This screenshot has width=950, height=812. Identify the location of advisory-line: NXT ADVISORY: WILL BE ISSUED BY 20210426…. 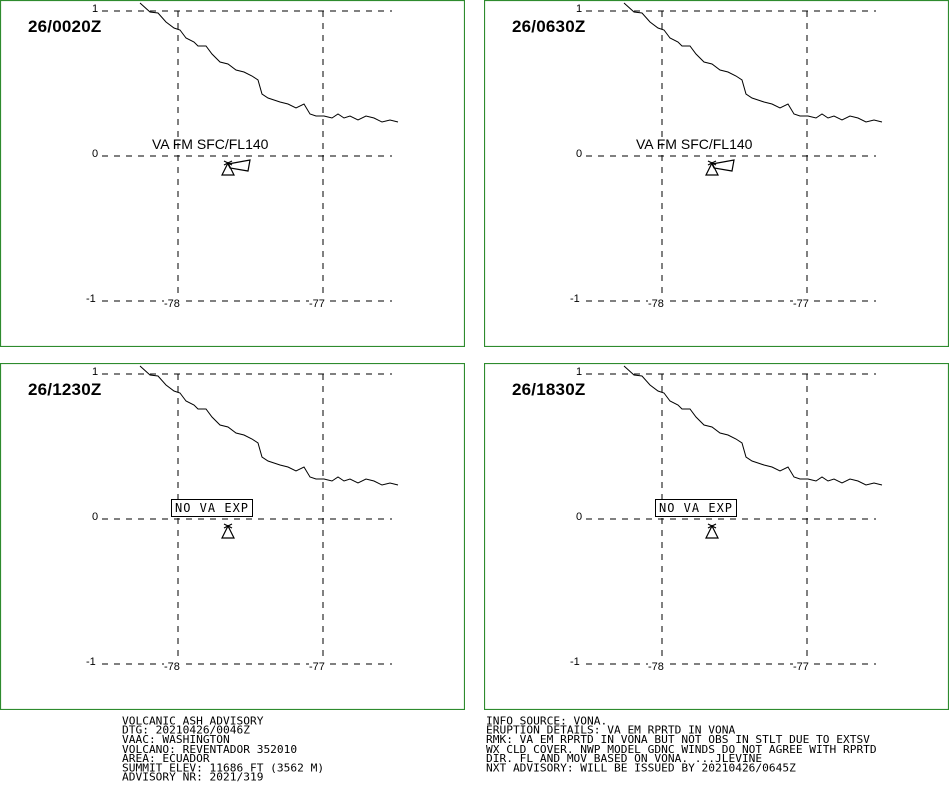
(641, 768).